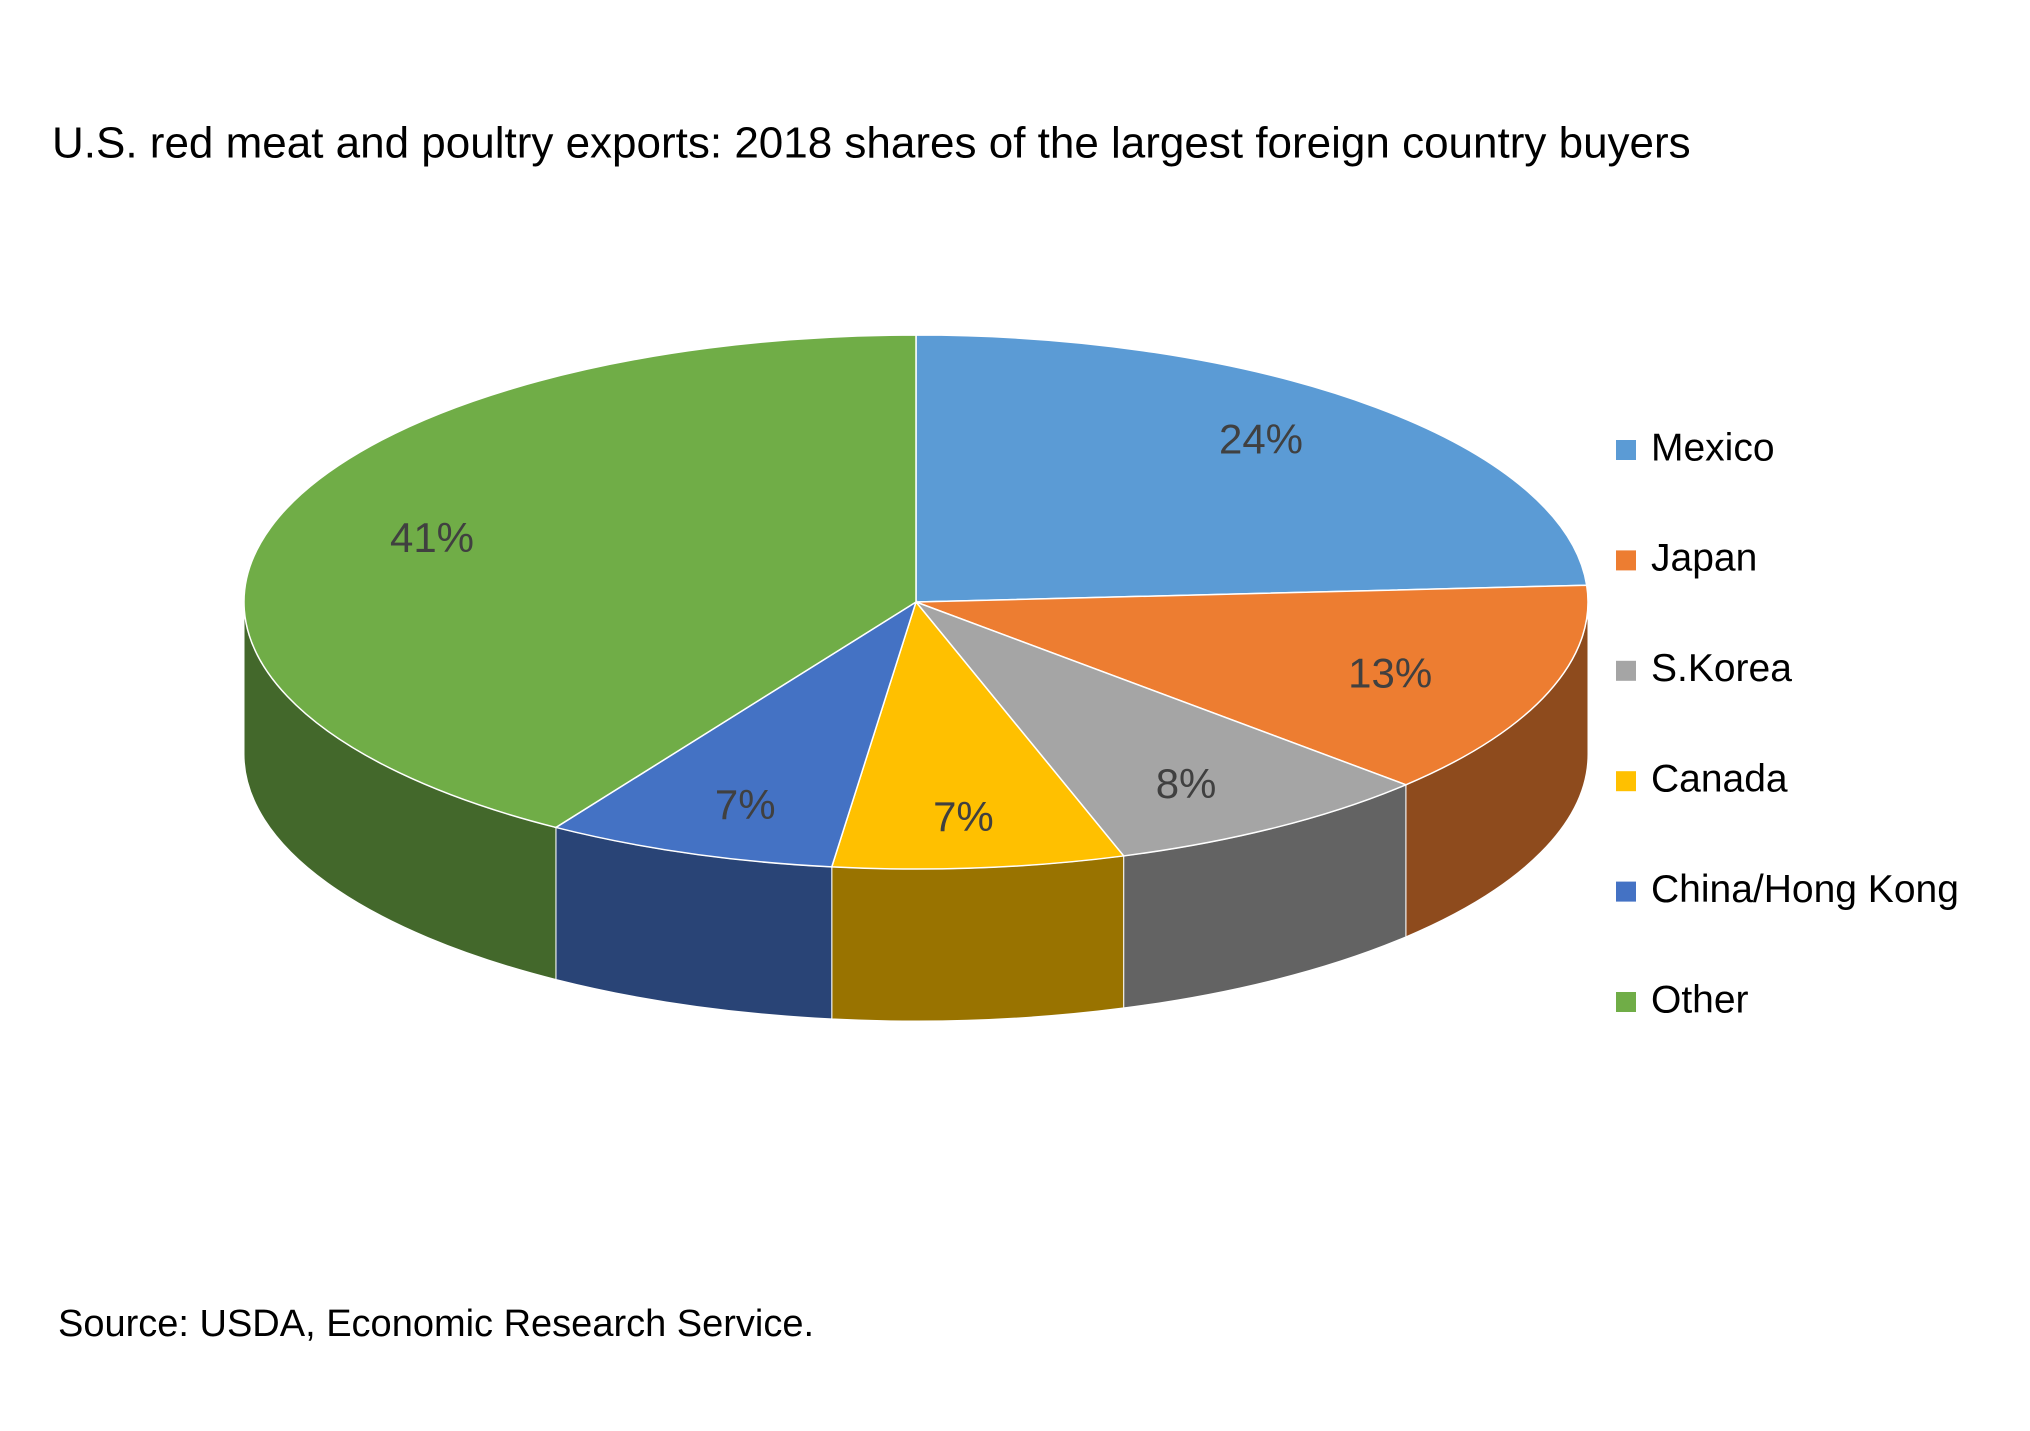 The image size is (2030, 1431). What do you see at coordinates (1700, 999) in the screenshot?
I see `legend-label: Other` at bounding box center [1700, 999].